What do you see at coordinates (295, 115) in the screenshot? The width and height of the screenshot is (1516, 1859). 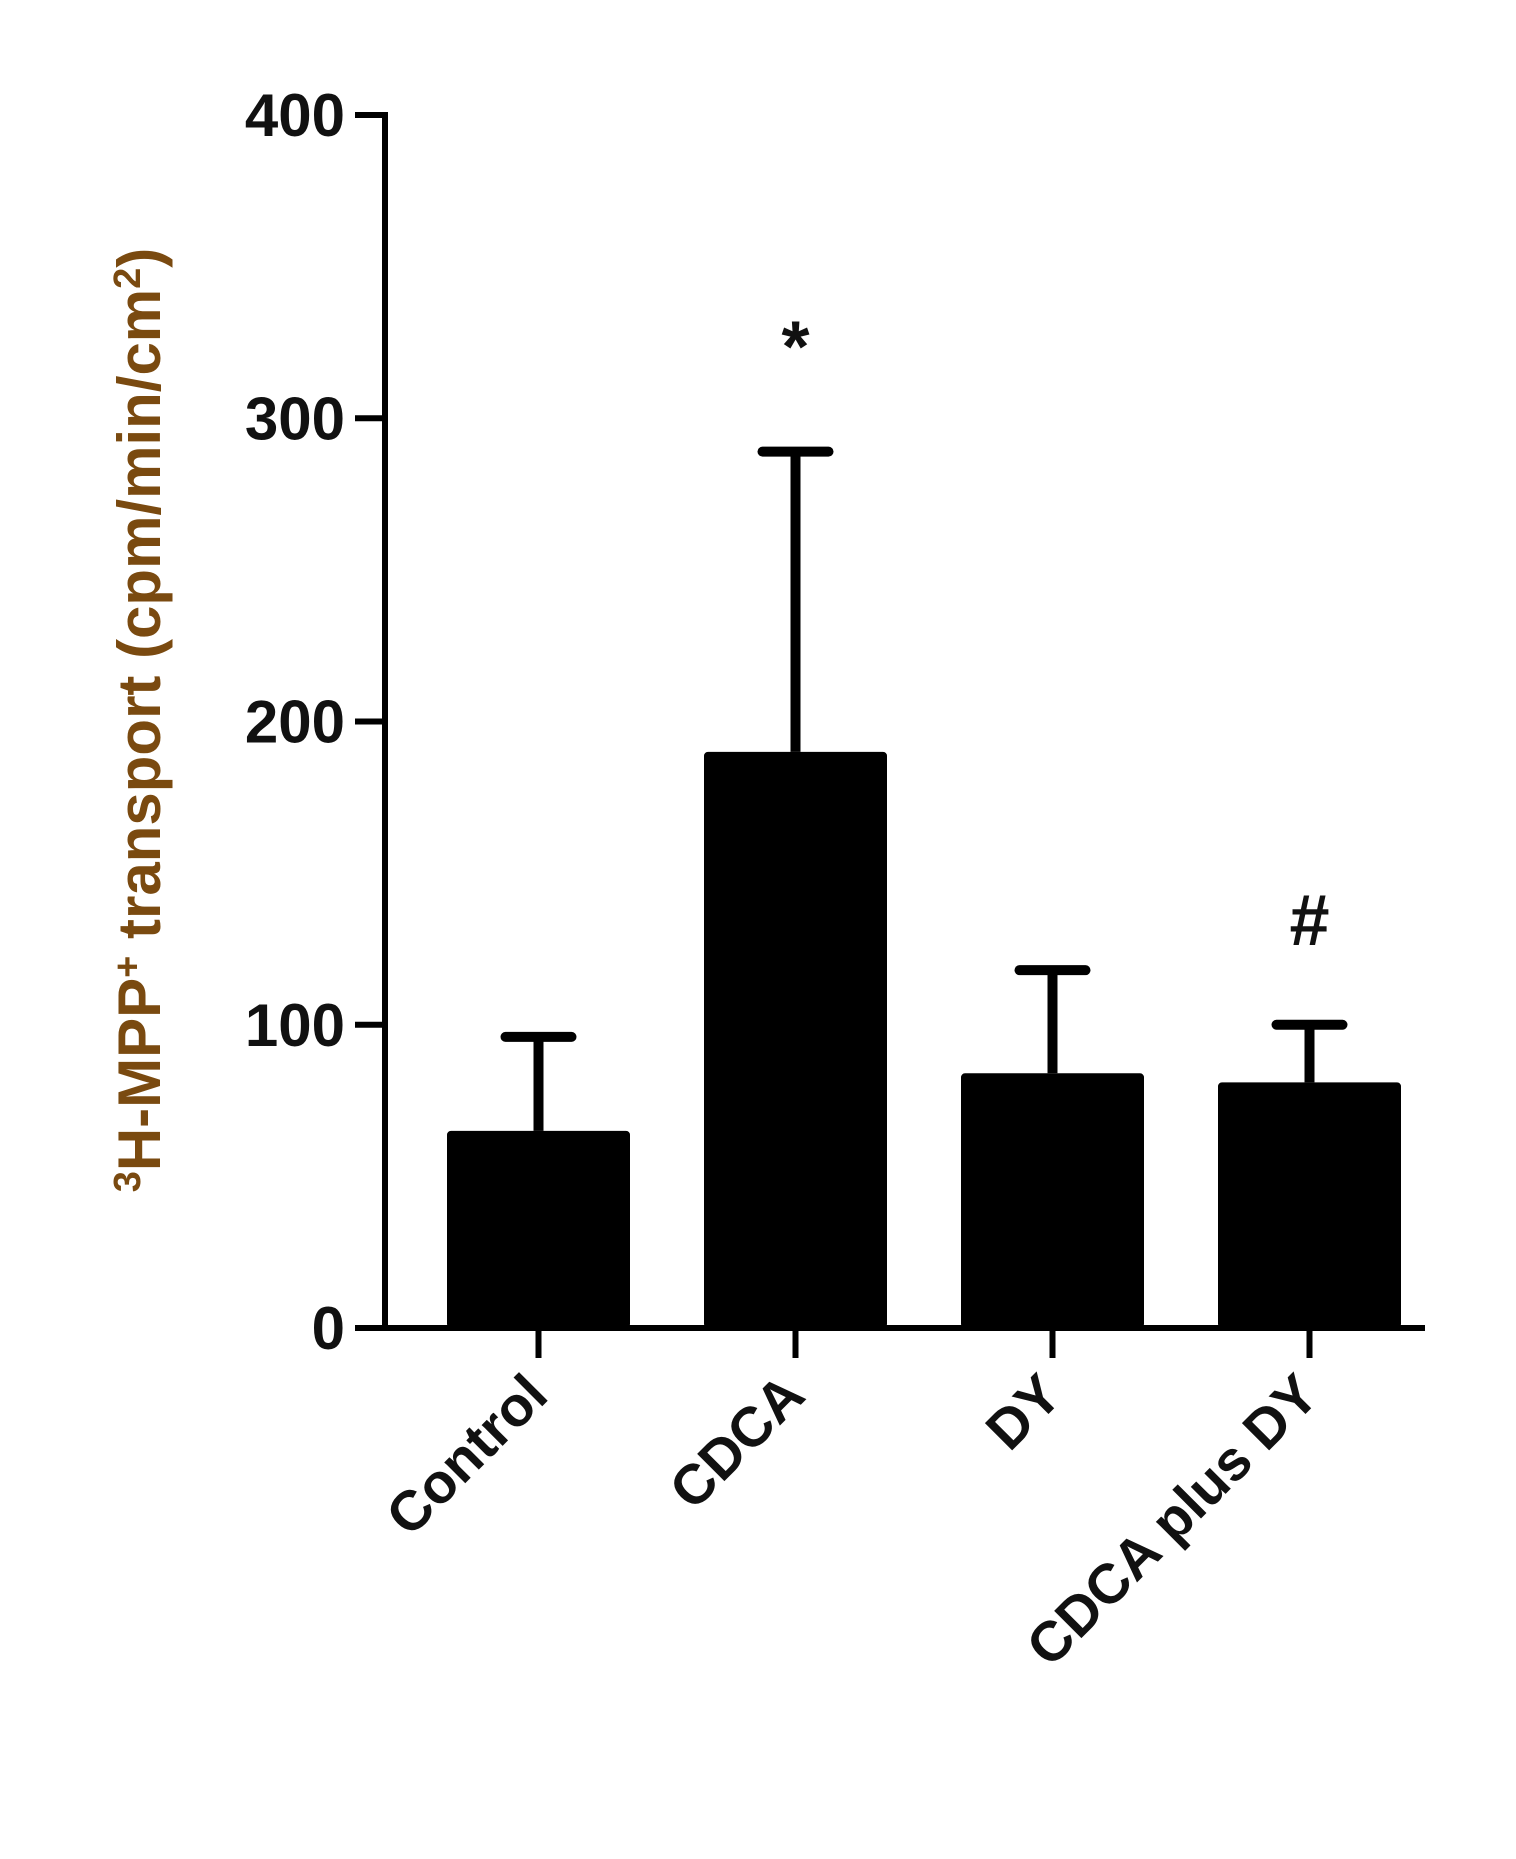 I see `y-tick-label-4: 400` at bounding box center [295, 115].